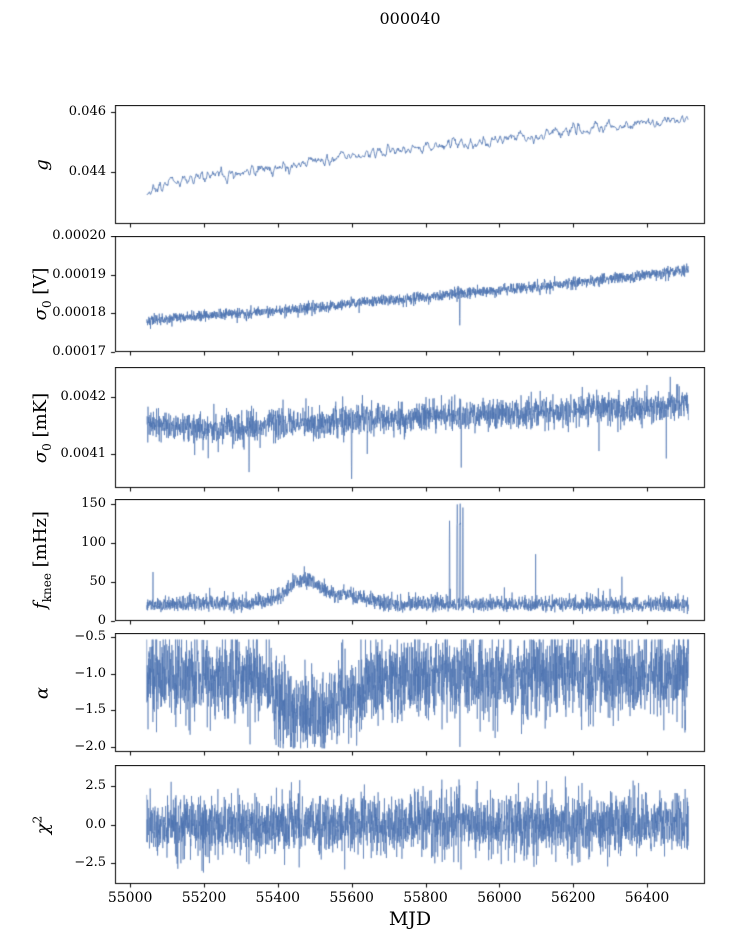  Describe the element at coordinates (410, 18) in the screenshot. I see `figure-title: 000040` at that location.